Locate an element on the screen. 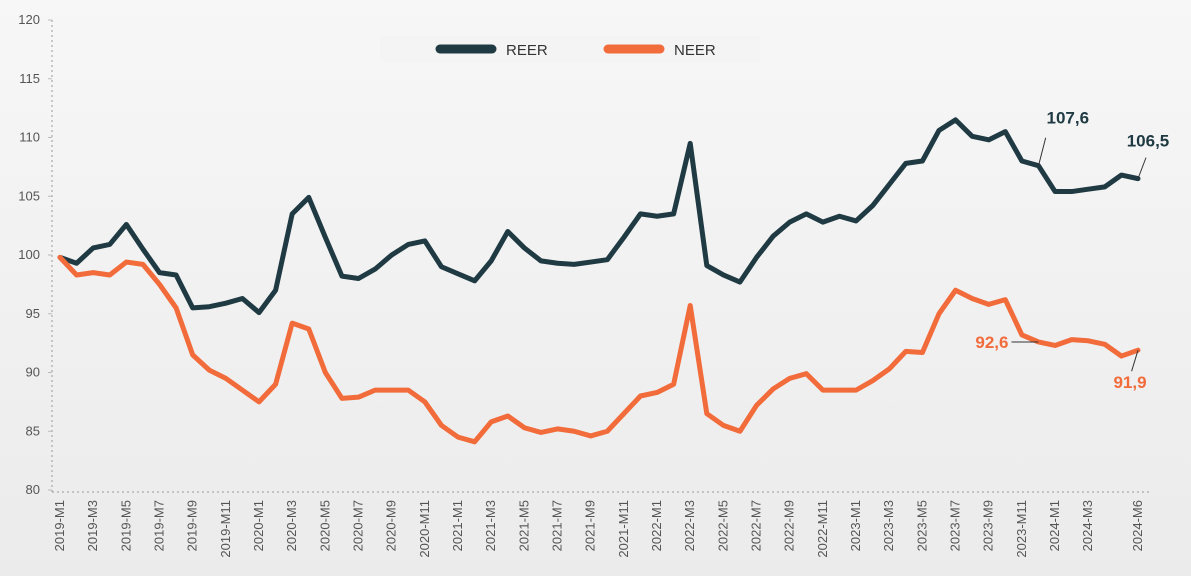 This screenshot has width=1191, height=576. x-tick-label: 2019-M5 is located at coordinates (125, 525).